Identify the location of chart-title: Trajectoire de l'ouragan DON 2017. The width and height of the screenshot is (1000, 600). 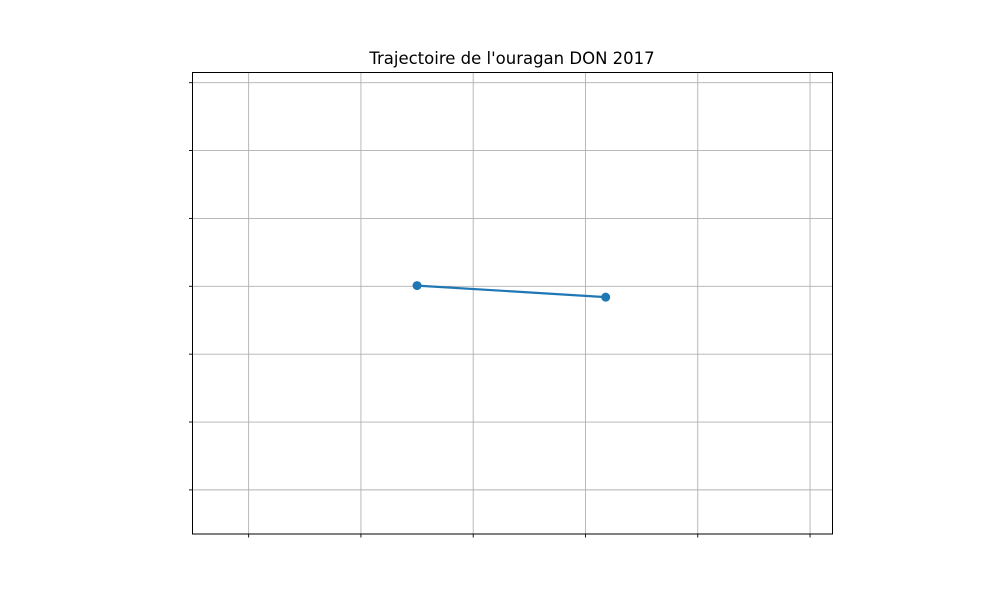
(511, 58).